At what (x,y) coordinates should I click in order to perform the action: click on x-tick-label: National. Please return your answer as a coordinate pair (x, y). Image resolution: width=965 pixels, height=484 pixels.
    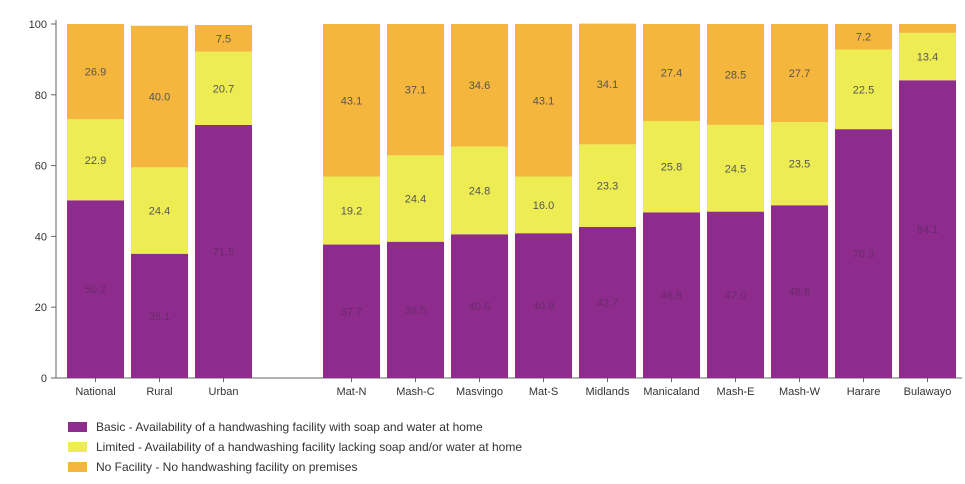
    Looking at the image, I should click on (95, 392).